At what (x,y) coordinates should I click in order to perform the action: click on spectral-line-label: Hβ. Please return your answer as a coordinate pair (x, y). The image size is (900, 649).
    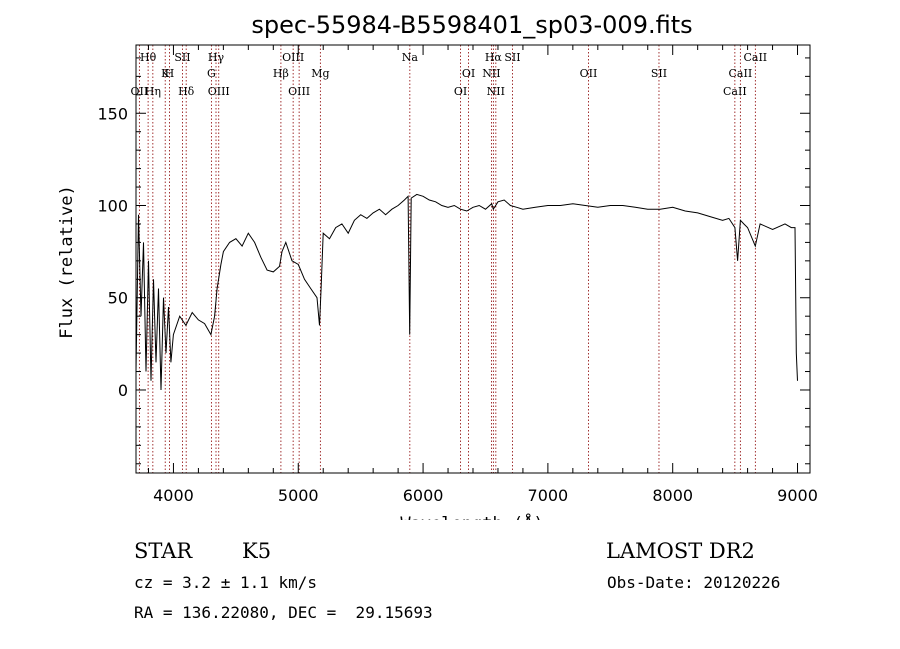
    Looking at the image, I should click on (281, 73).